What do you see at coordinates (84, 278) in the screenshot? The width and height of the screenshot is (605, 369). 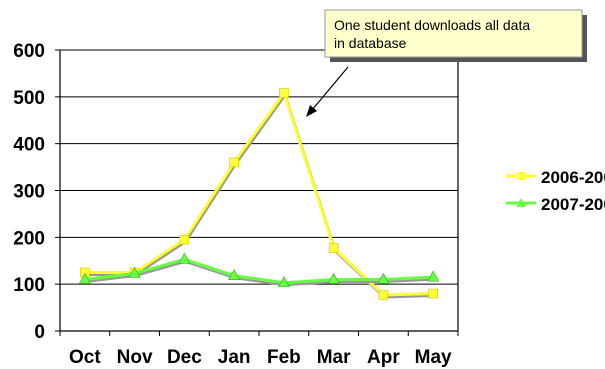 I see `point-2007-2008-oct` at bounding box center [84, 278].